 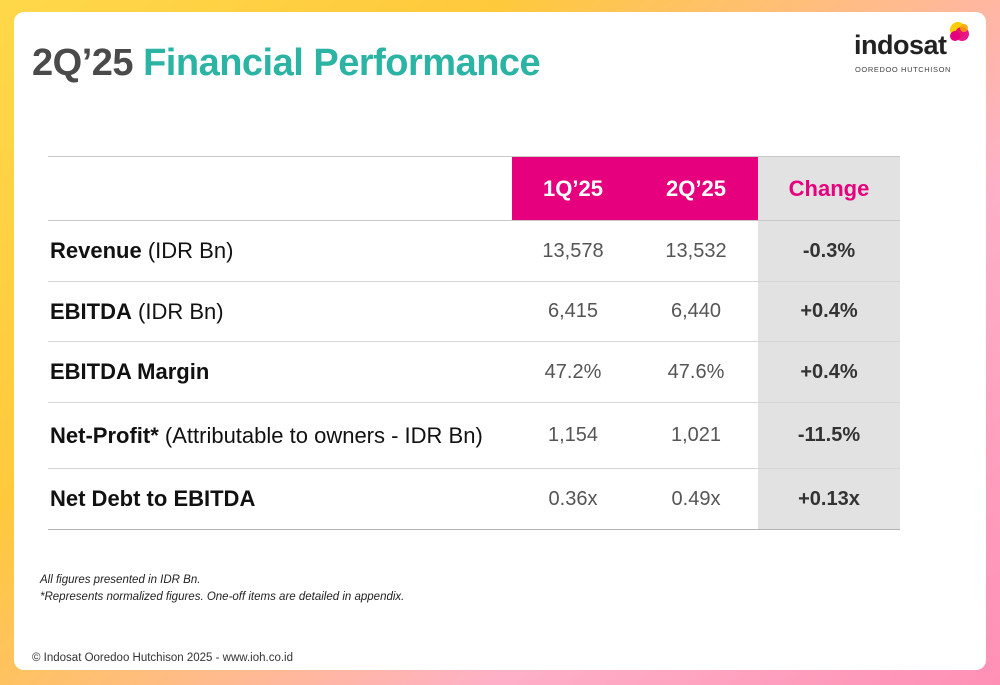 What do you see at coordinates (696, 372) in the screenshot?
I see `cell-2q25: 47.6%` at bounding box center [696, 372].